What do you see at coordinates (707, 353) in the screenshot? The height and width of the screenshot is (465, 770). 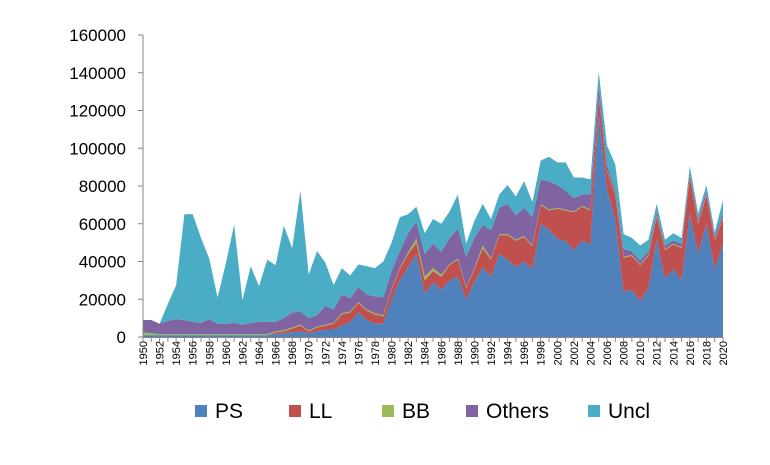 I see `x-tick-label: 2018` at bounding box center [707, 353].